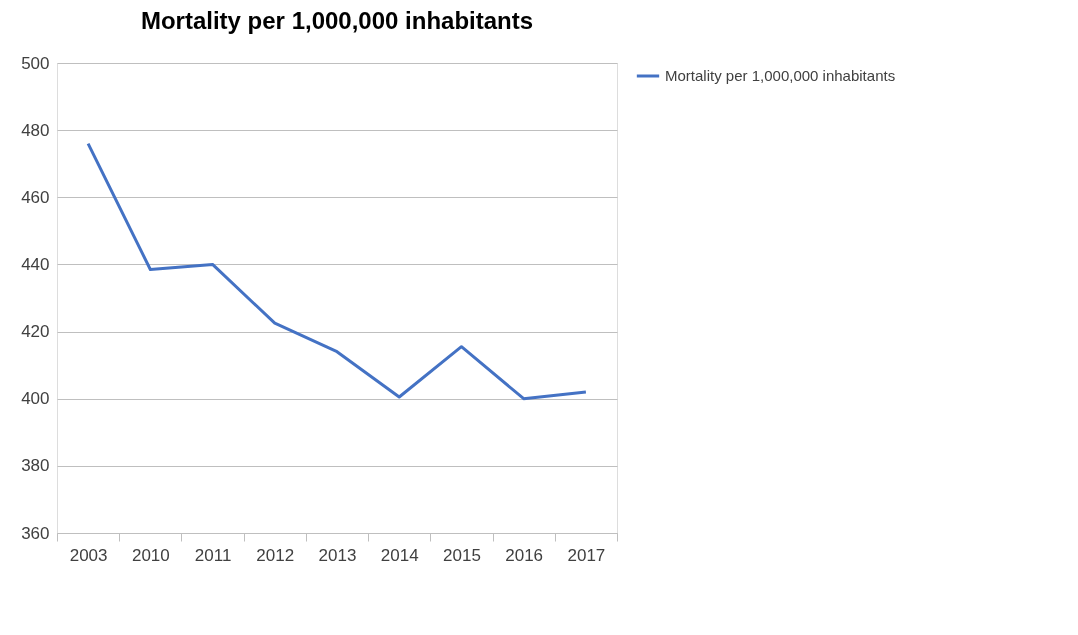  What do you see at coordinates (586, 555) in the screenshot?
I see `x-tick-label: 2017` at bounding box center [586, 555].